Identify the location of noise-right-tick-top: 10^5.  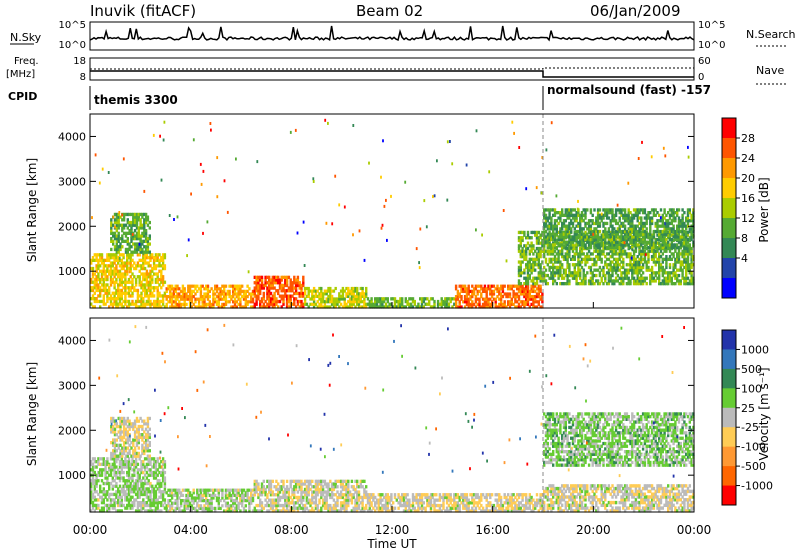
(711, 25).